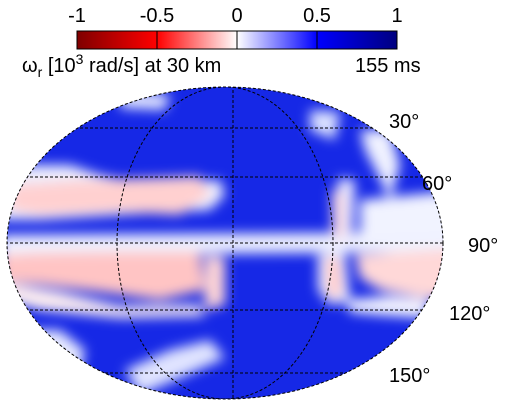 Image resolution: width=506 pixels, height=416 pixels. I want to click on latitude-label-60: 60°, so click(437, 184).